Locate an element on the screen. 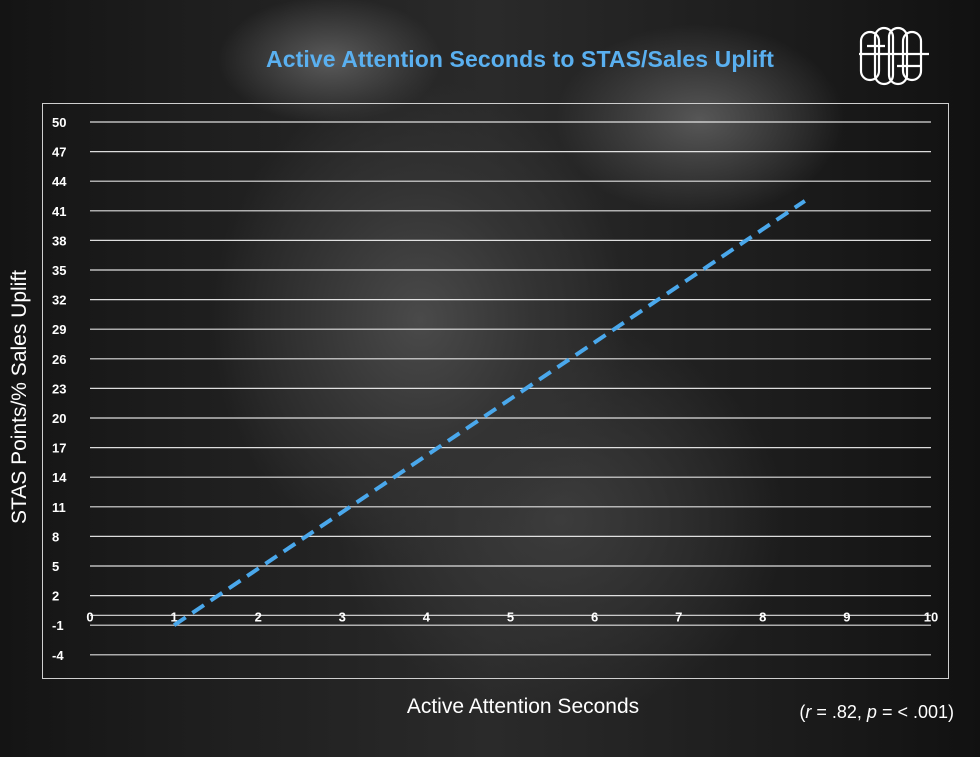  y-tick-label: 23 is located at coordinates (59, 388).